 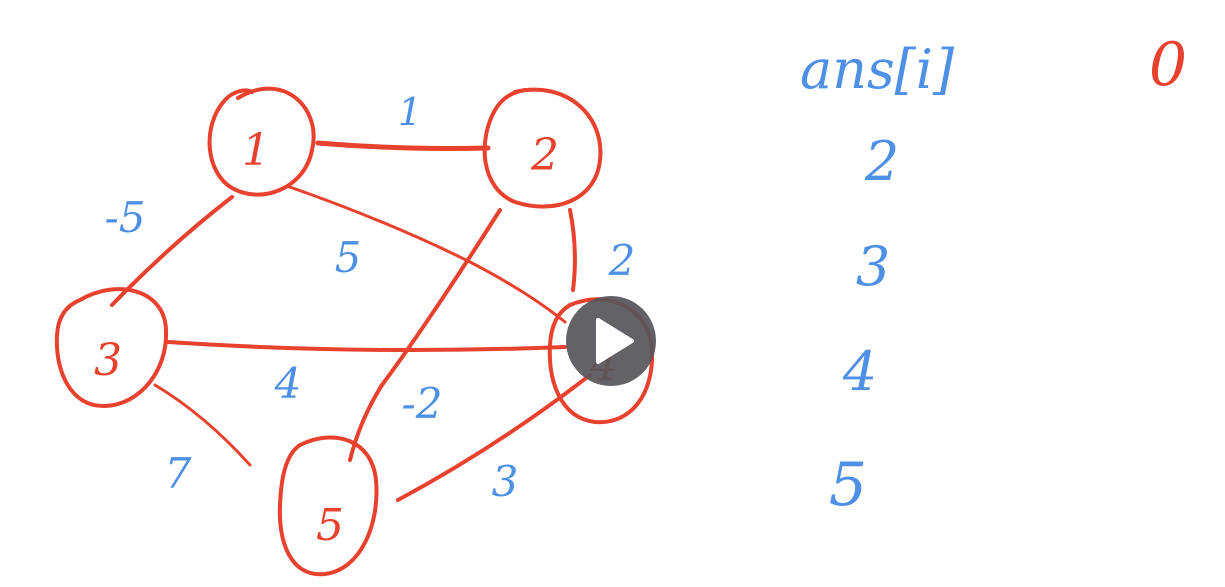 I want to click on node-3-label: 3, so click(x=108, y=360).